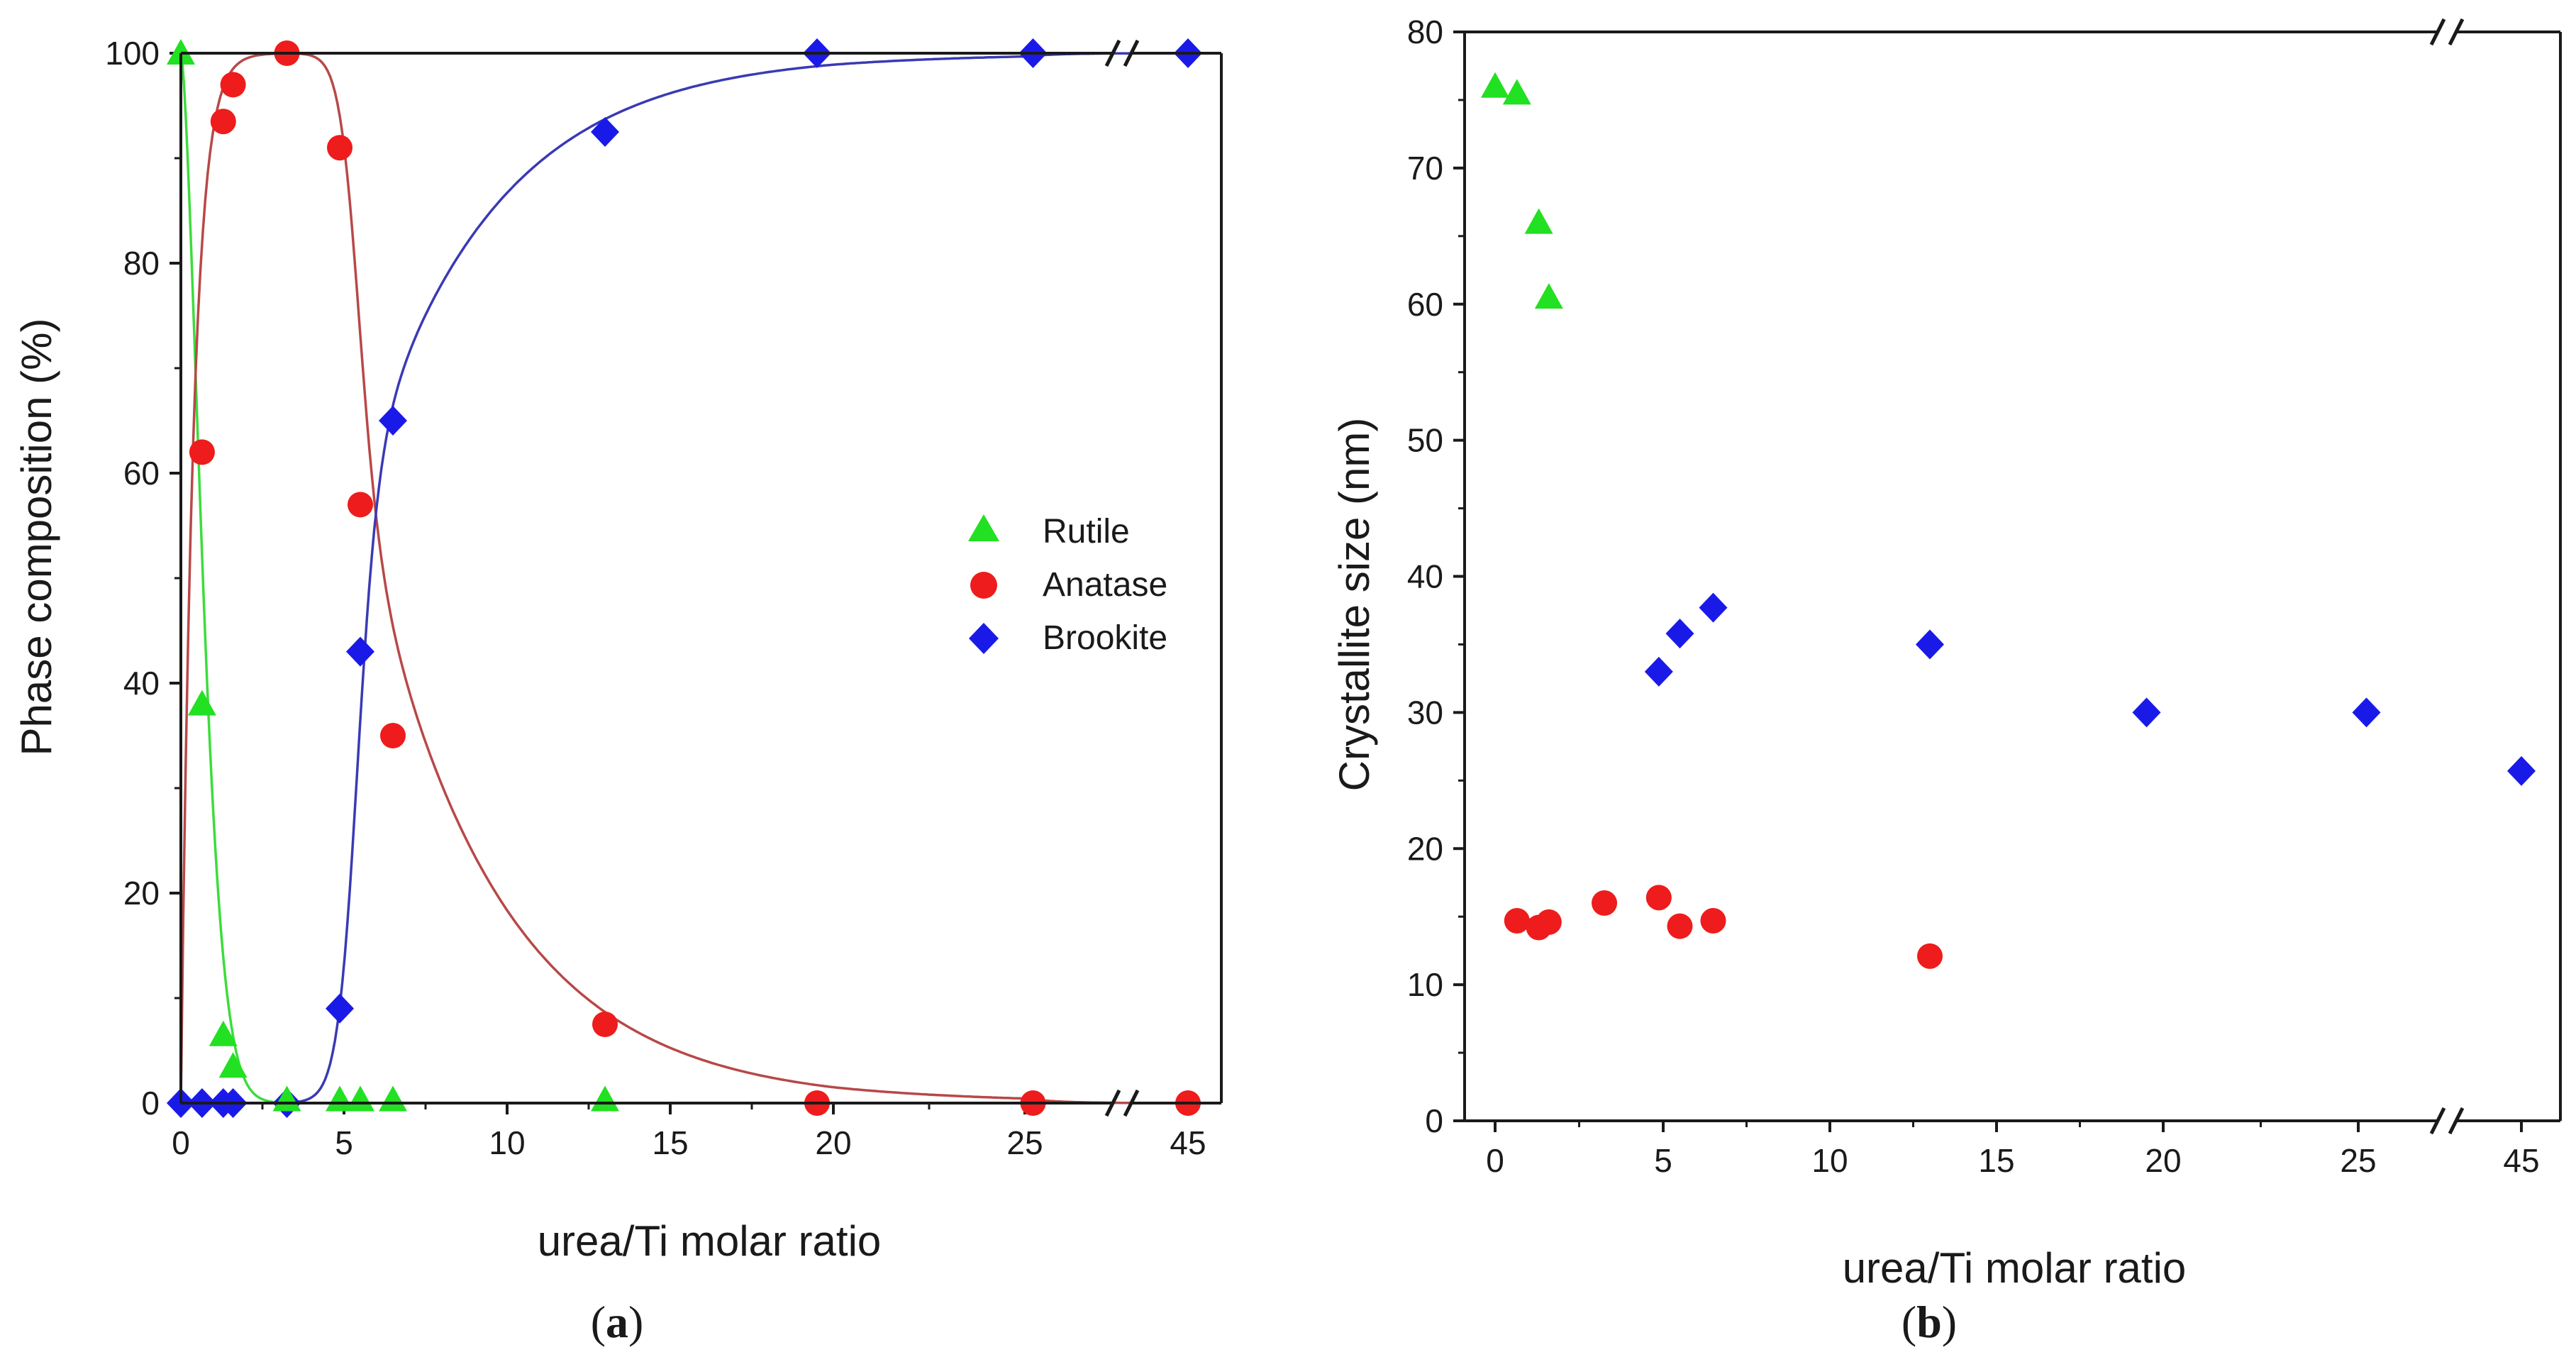  Describe the element at coordinates (984, 638) in the screenshot. I see `legend-brookite-marker` at that location.